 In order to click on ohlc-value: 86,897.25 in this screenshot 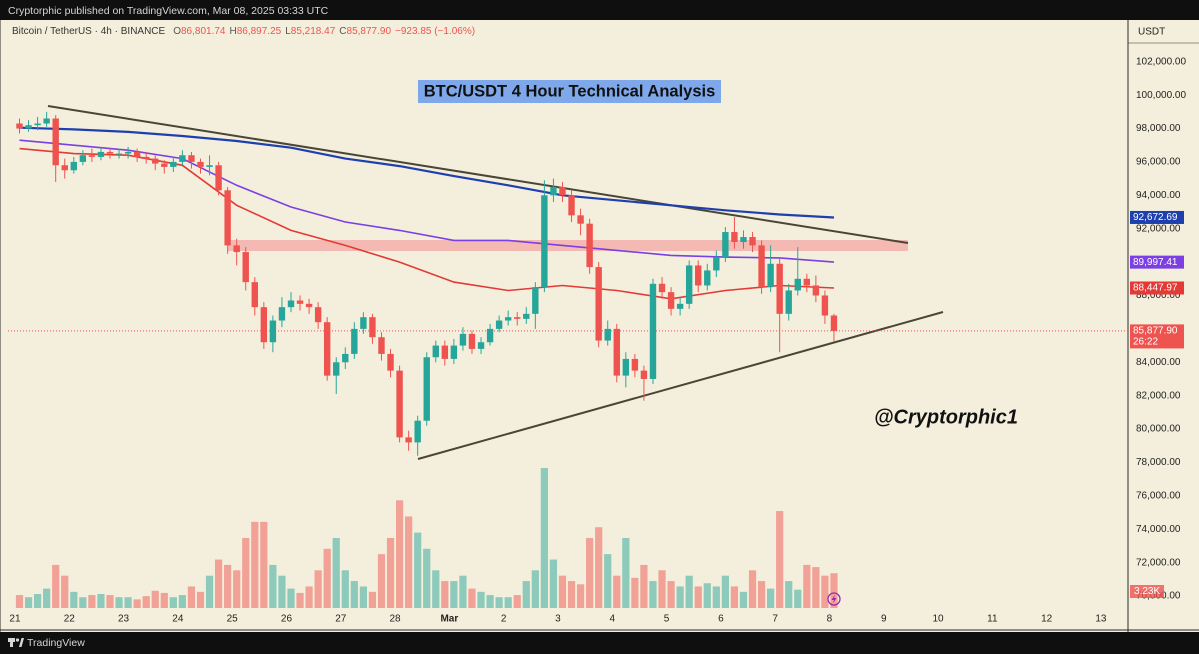, I will do `click(259, 31)`.